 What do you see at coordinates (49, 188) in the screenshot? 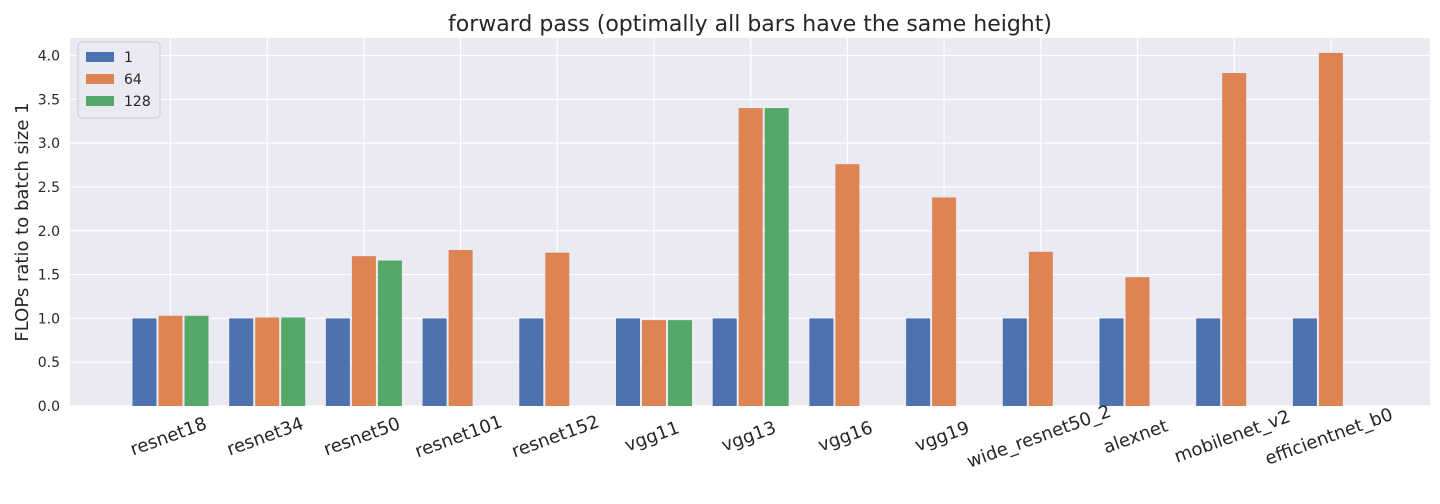
I see `y-tick-label: 2.5` at bounding box center [49, 188].